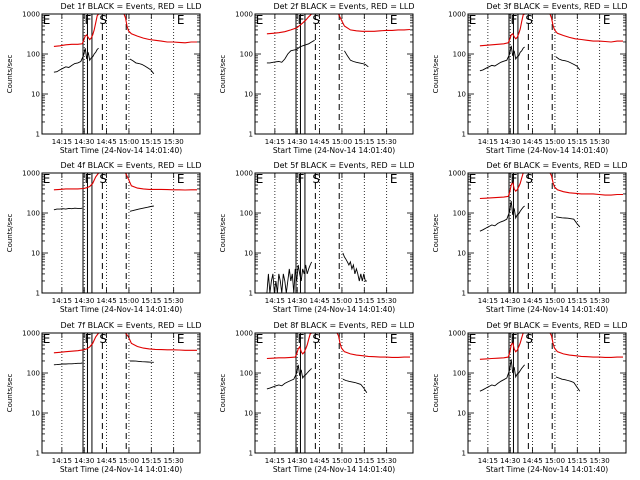  What do you see at coordinates (556, 6) in the screenshot?
I see `panel-title: Det 3f BLACK = Events, RED = LLD` at bounding box center [556, 6].